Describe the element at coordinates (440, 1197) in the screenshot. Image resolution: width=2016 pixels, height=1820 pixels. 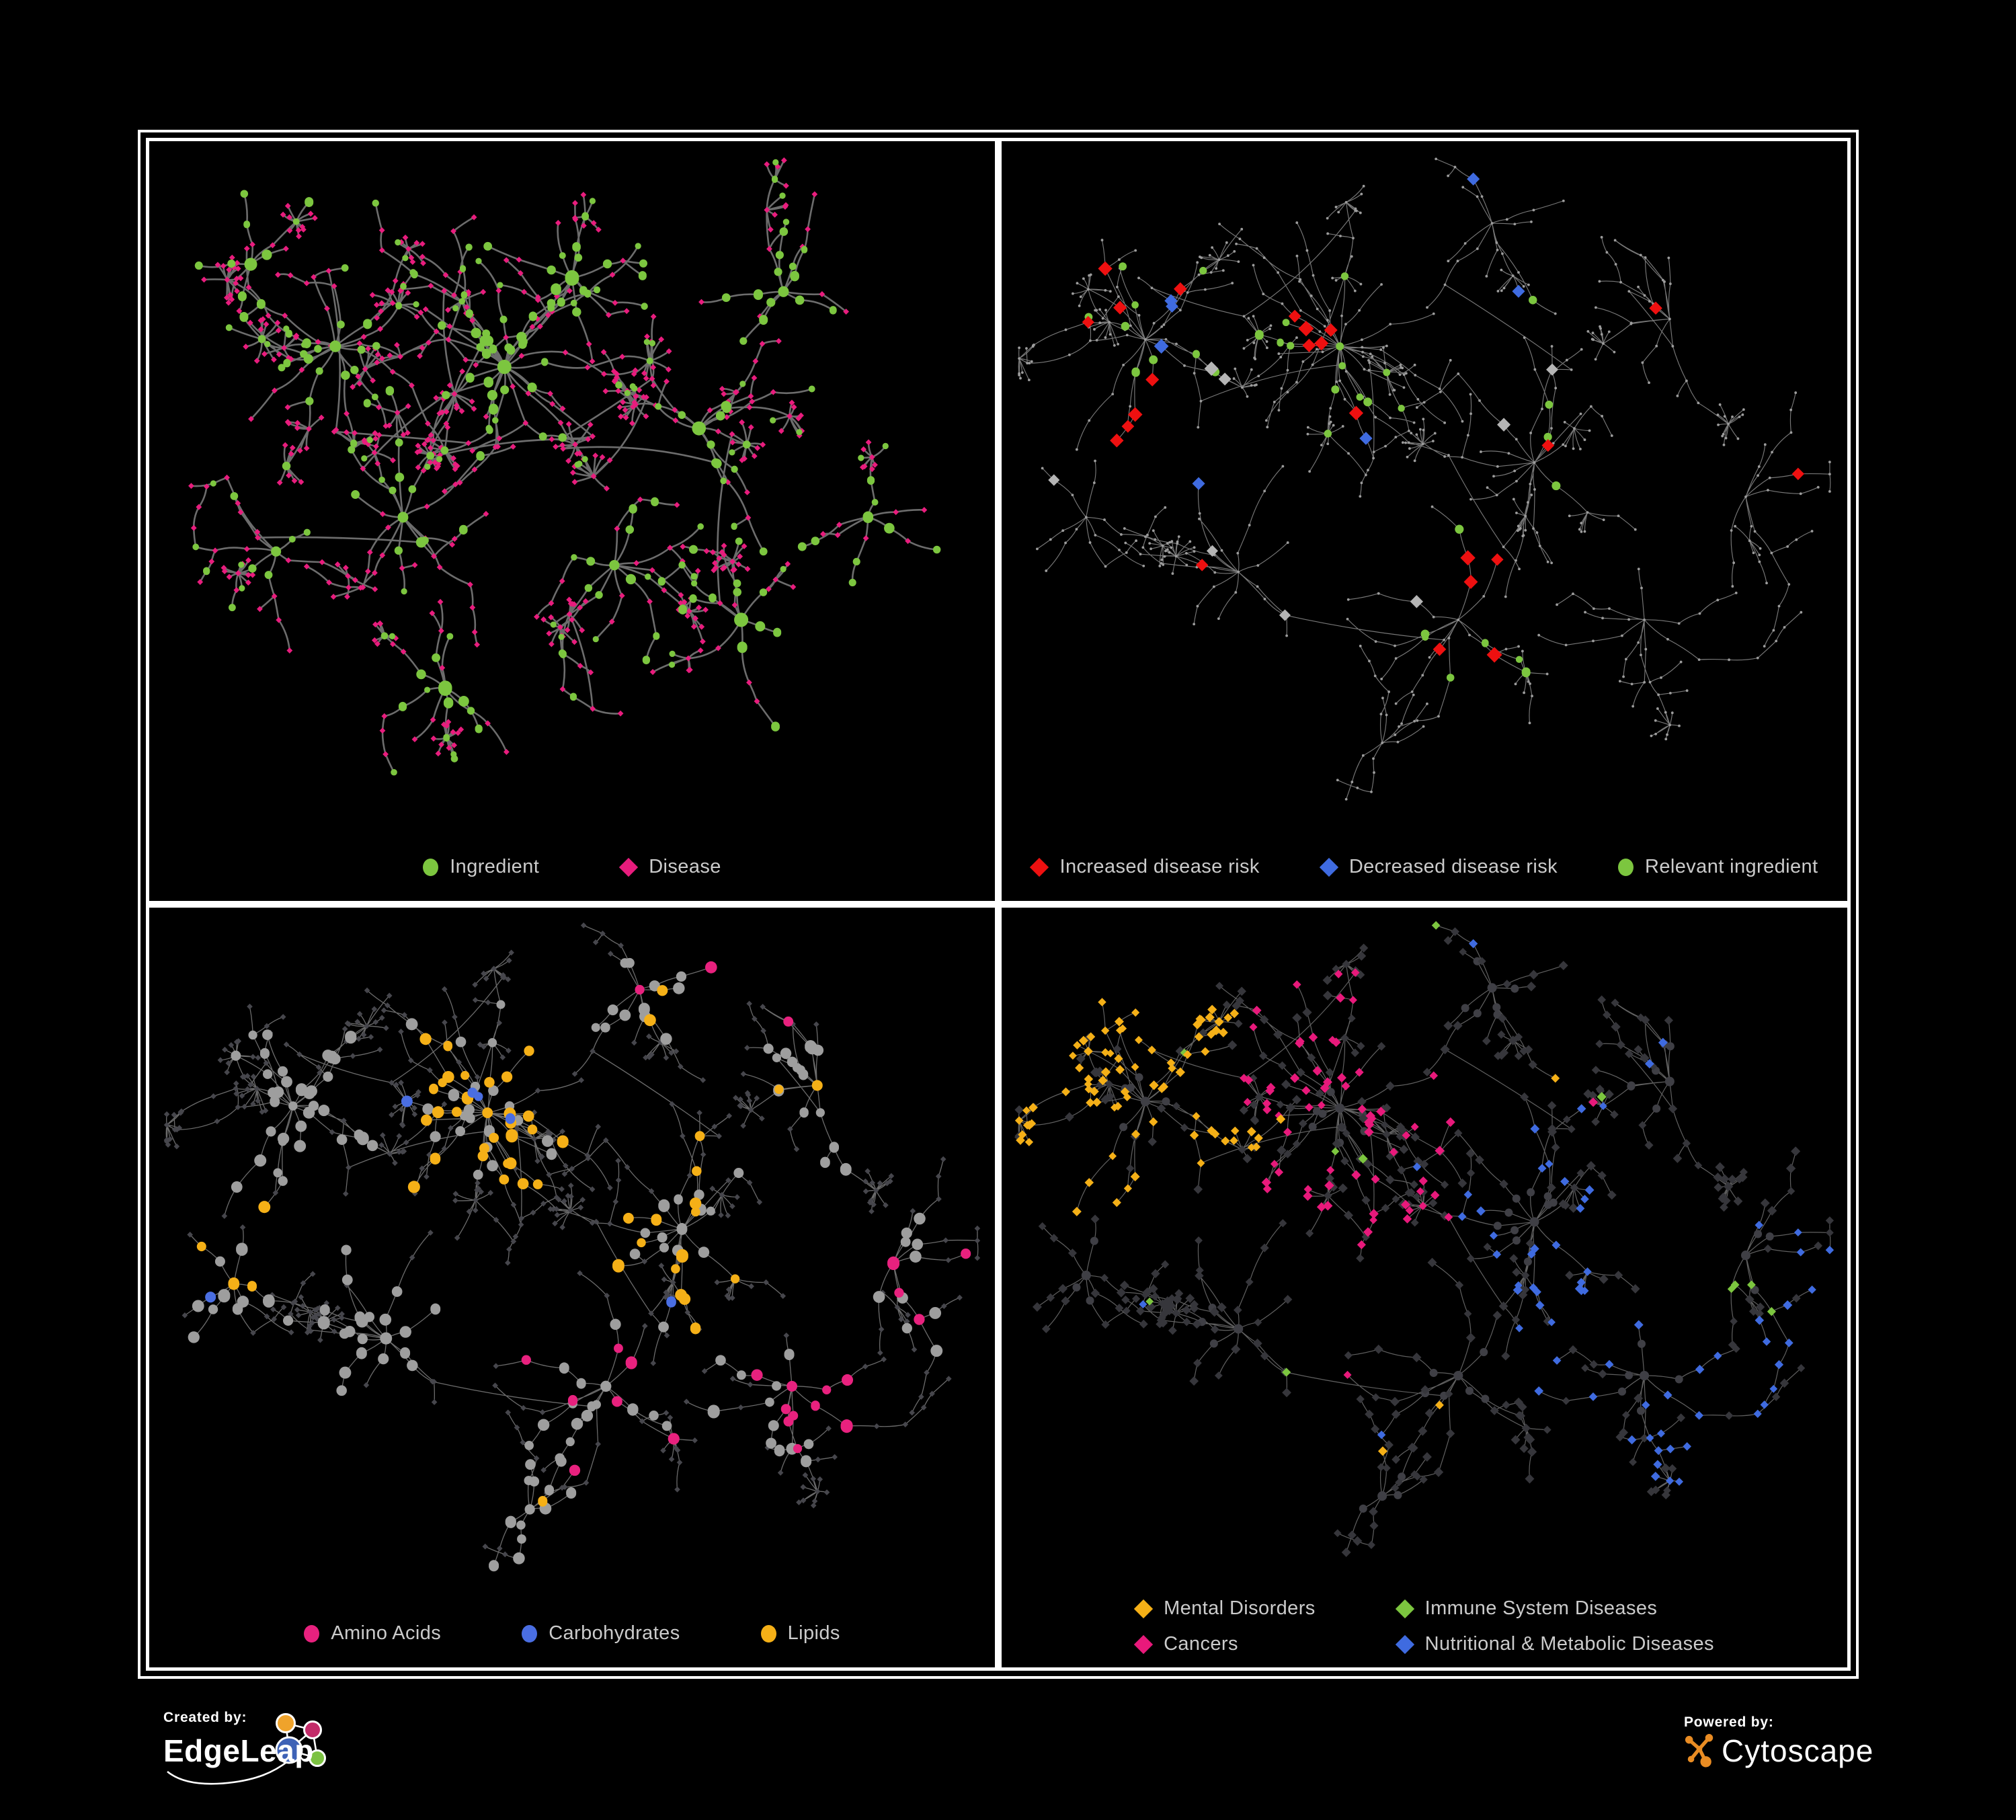
I see `node-group-4A6EE2` at that location.